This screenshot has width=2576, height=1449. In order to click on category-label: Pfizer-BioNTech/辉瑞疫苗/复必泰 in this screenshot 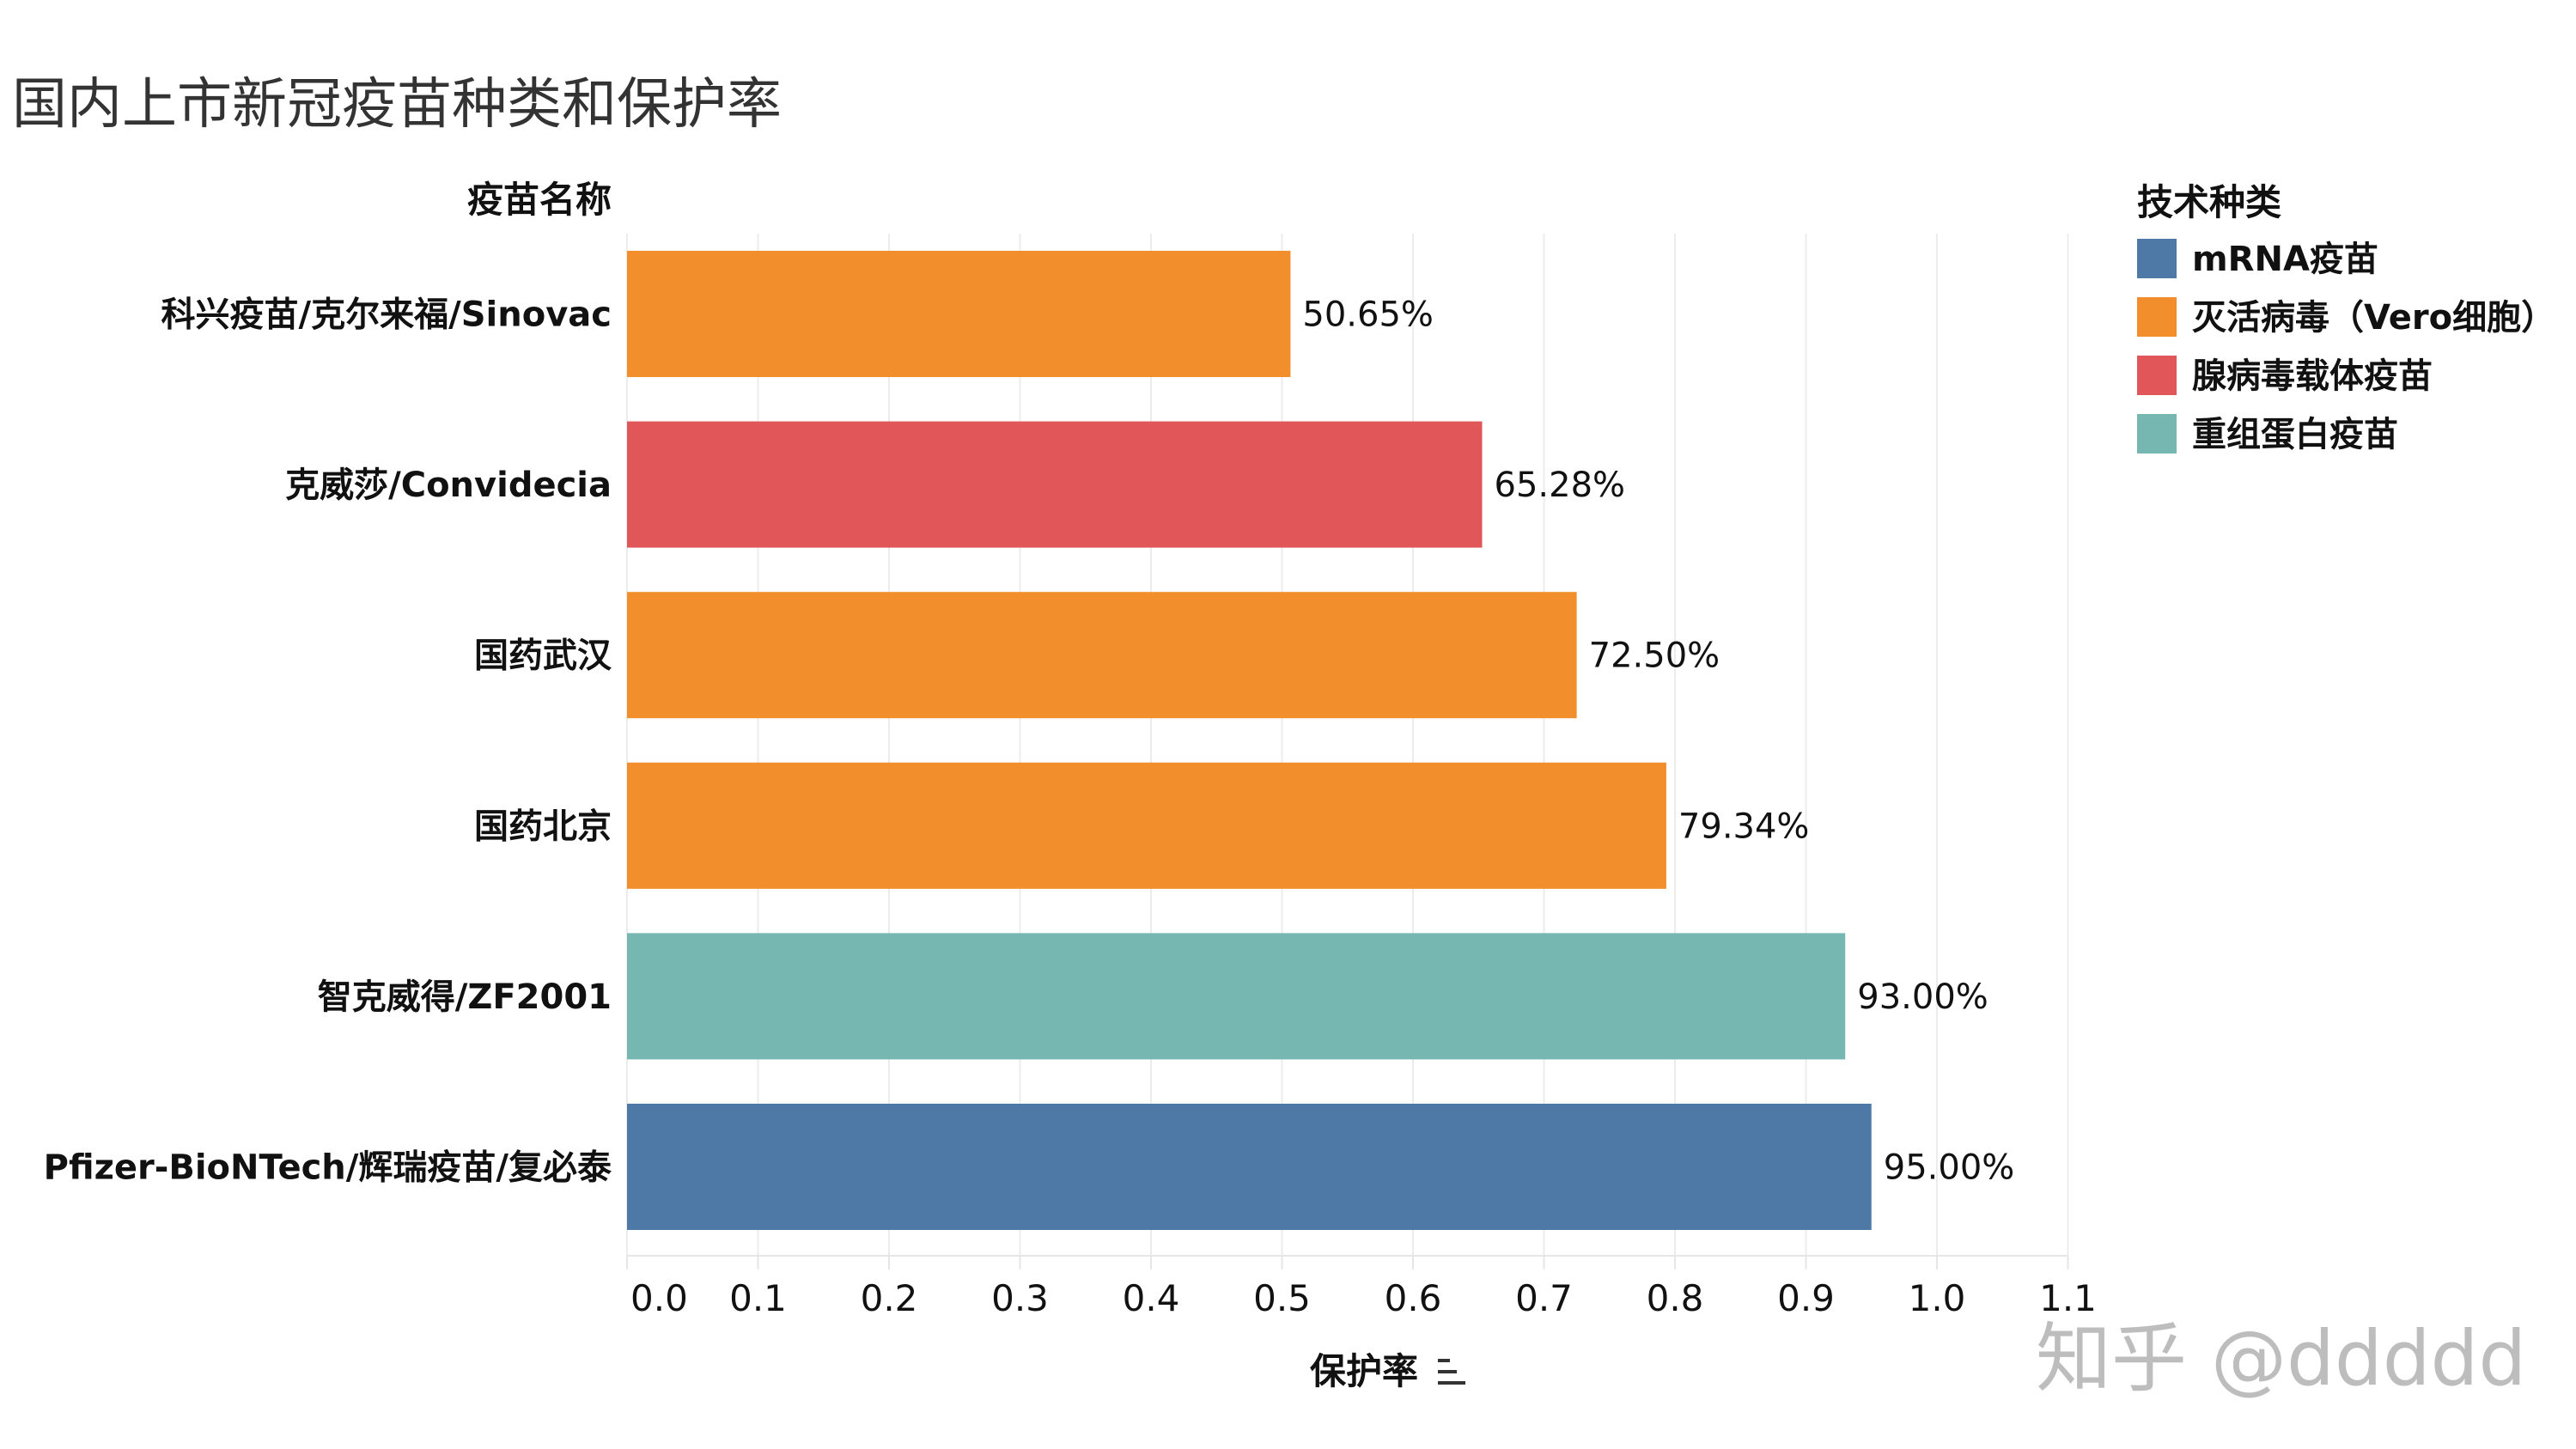, I will do `click(328, 1168)`.